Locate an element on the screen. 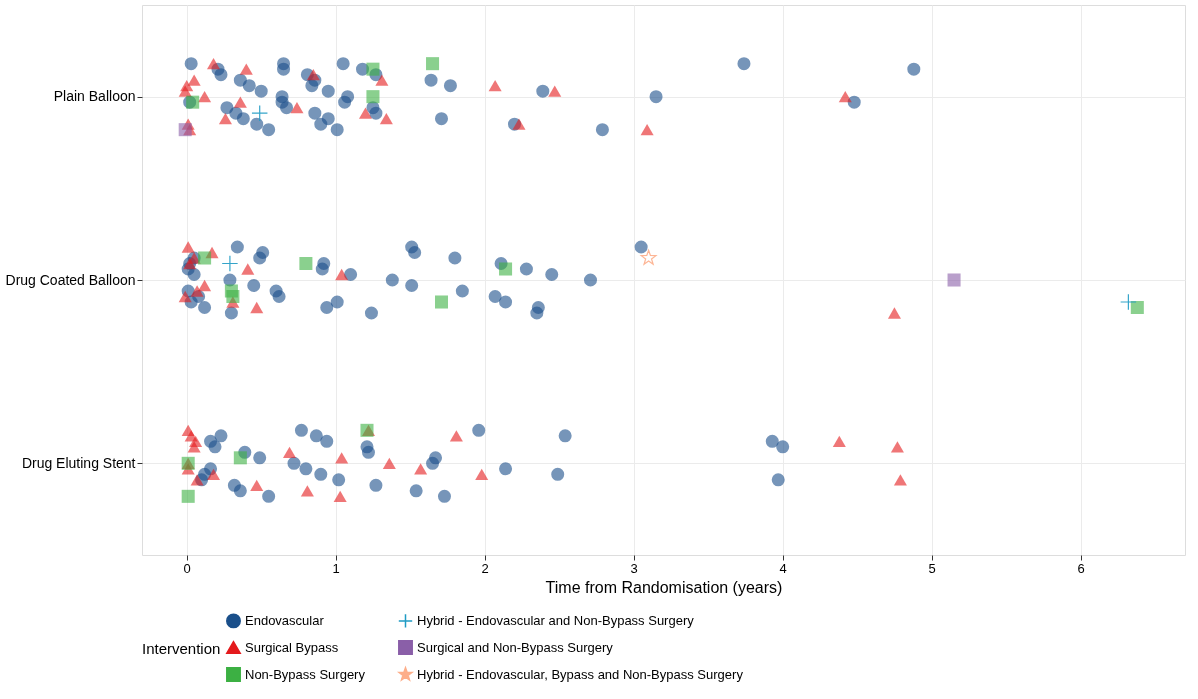 This screenshot has height=699, width=1198. legend-label: Non-Bypass Surgery is located at coordinates (305, 674).